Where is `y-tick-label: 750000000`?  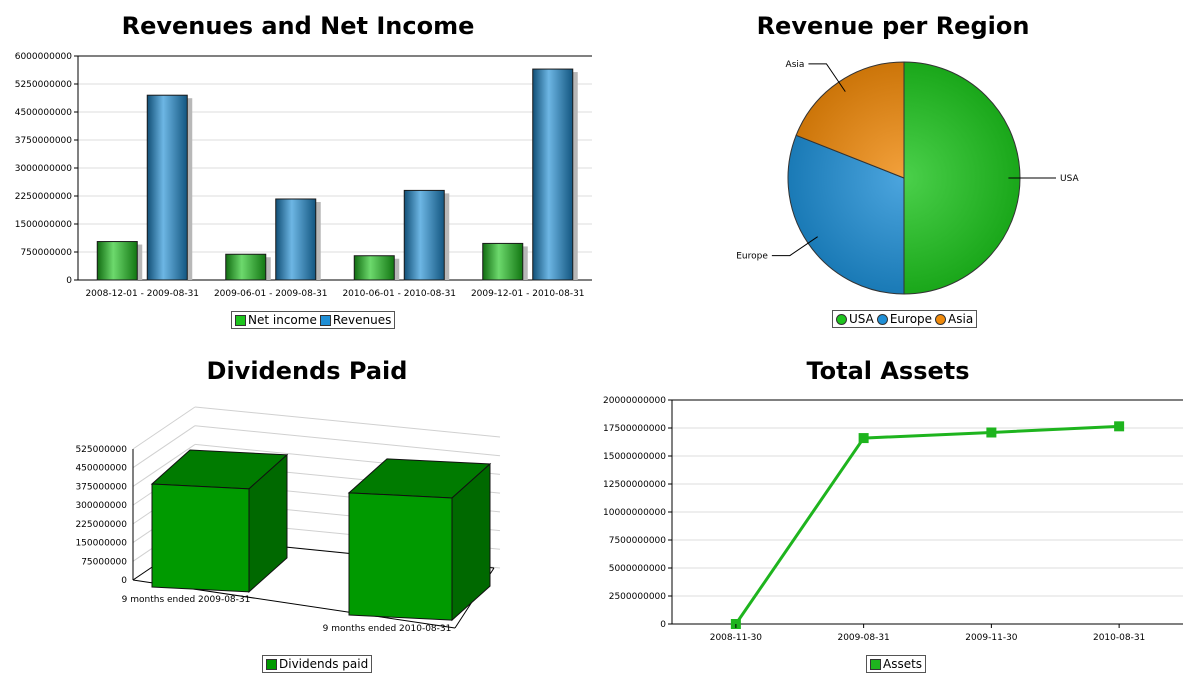 y-tick-label: 750000000 is located at coordinates (46, 253).